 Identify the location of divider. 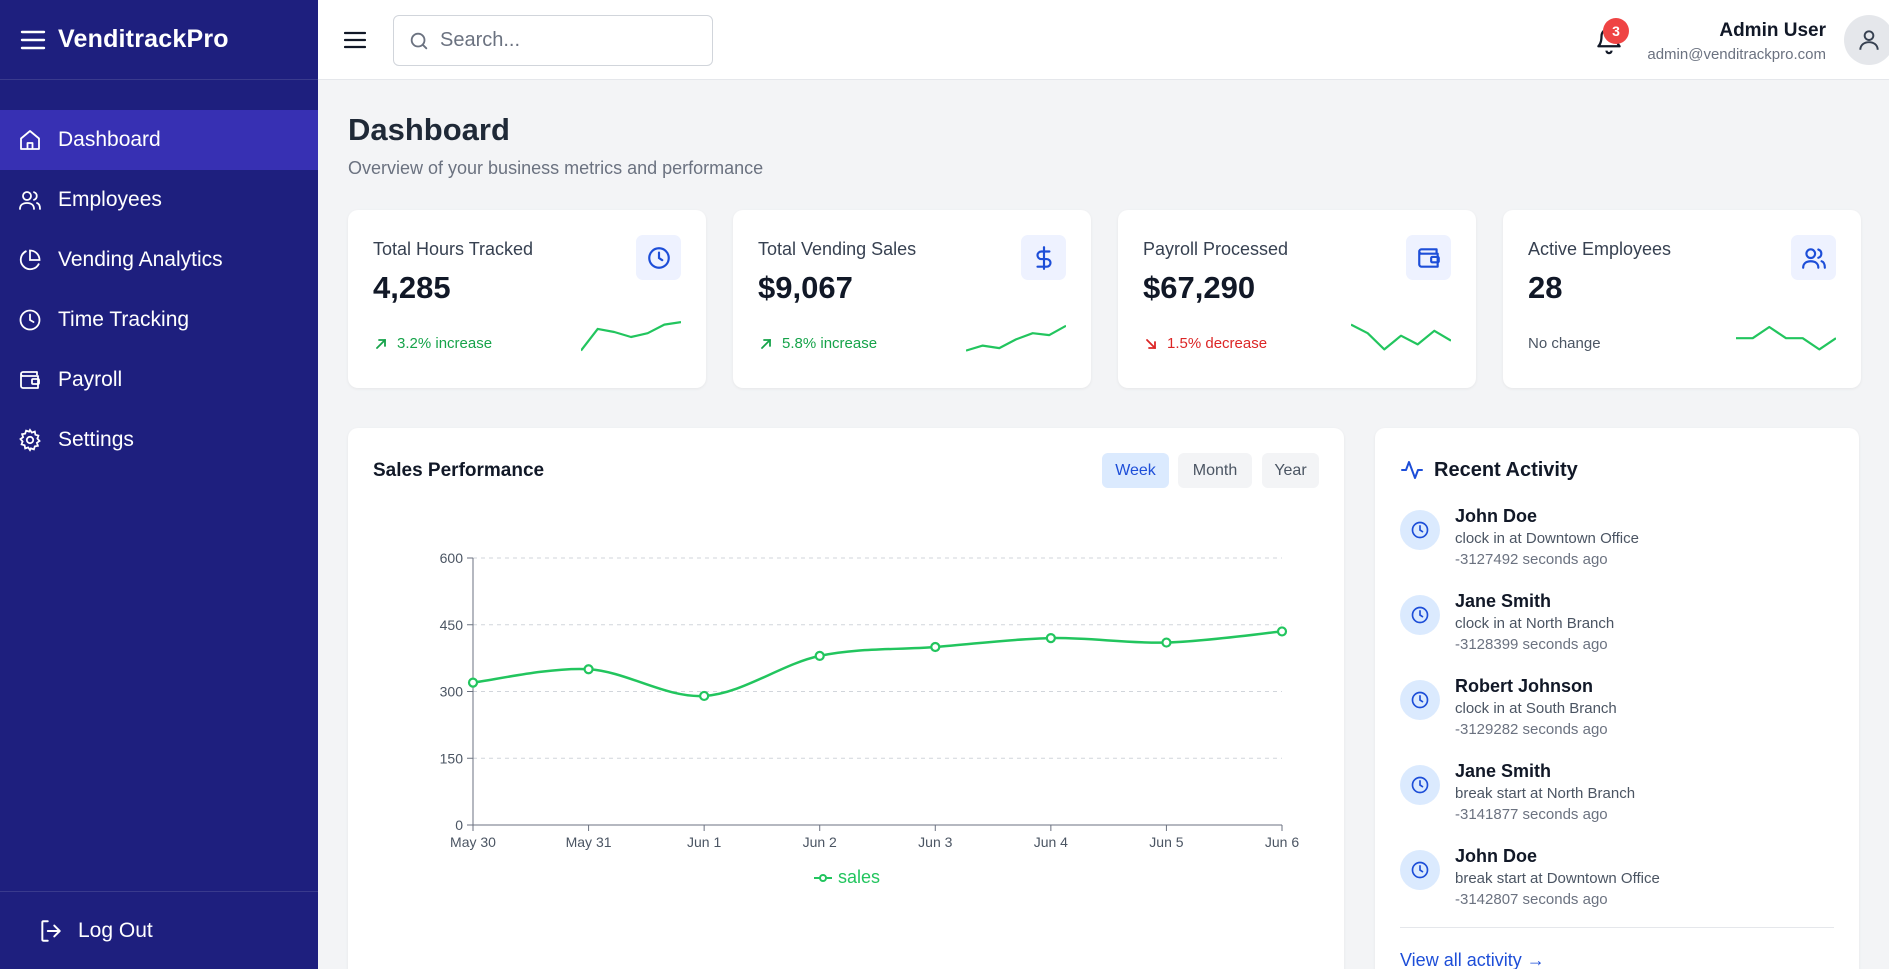
(1617, 927).